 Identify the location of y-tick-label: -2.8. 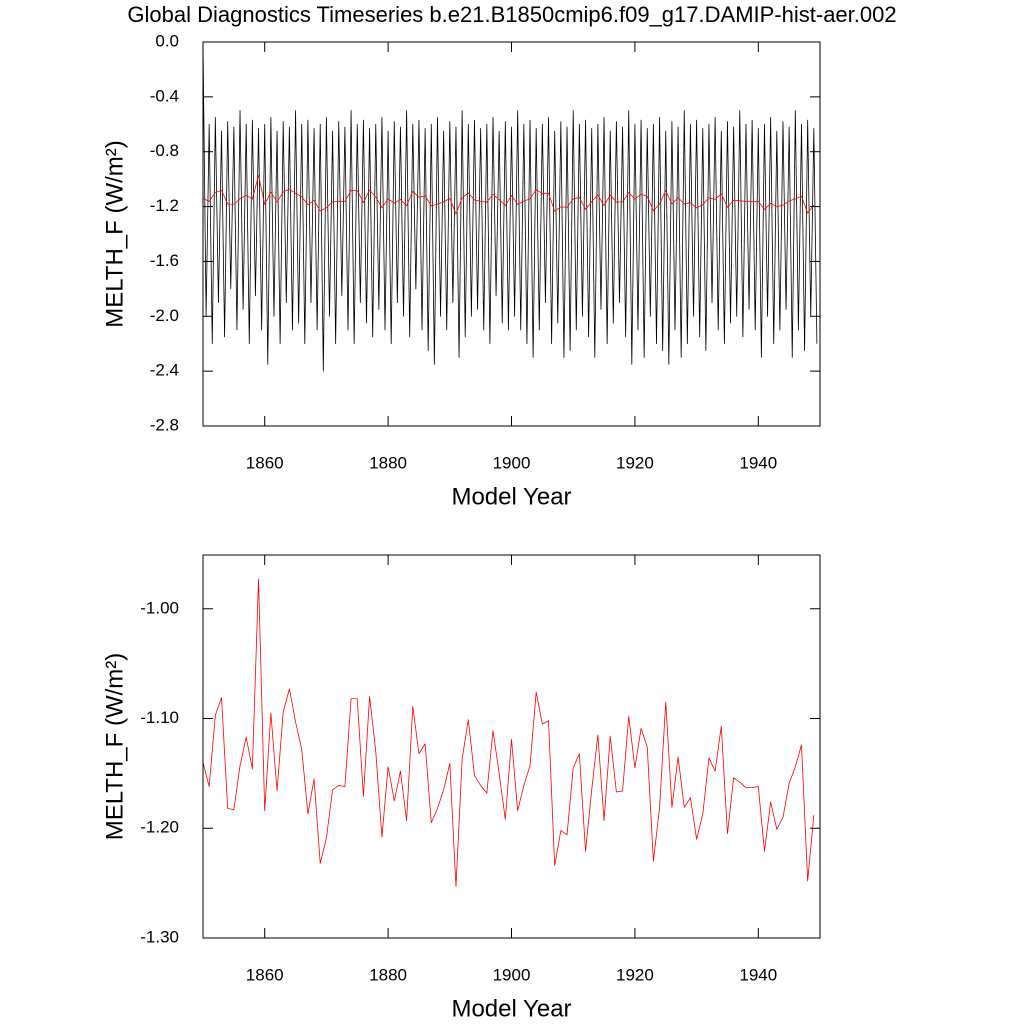
(164, 424).